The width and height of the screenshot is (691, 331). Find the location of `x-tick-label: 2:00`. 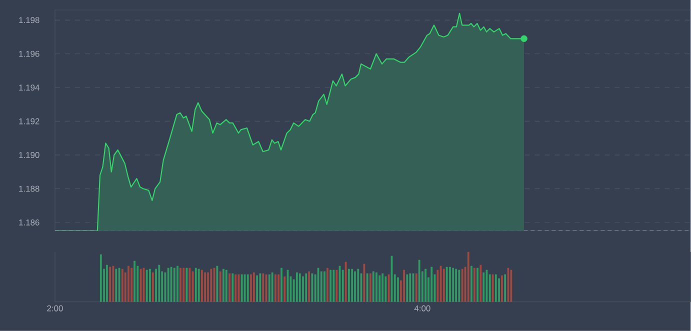

x-tick-label: 2:00 is located at coordinates (55, 308).